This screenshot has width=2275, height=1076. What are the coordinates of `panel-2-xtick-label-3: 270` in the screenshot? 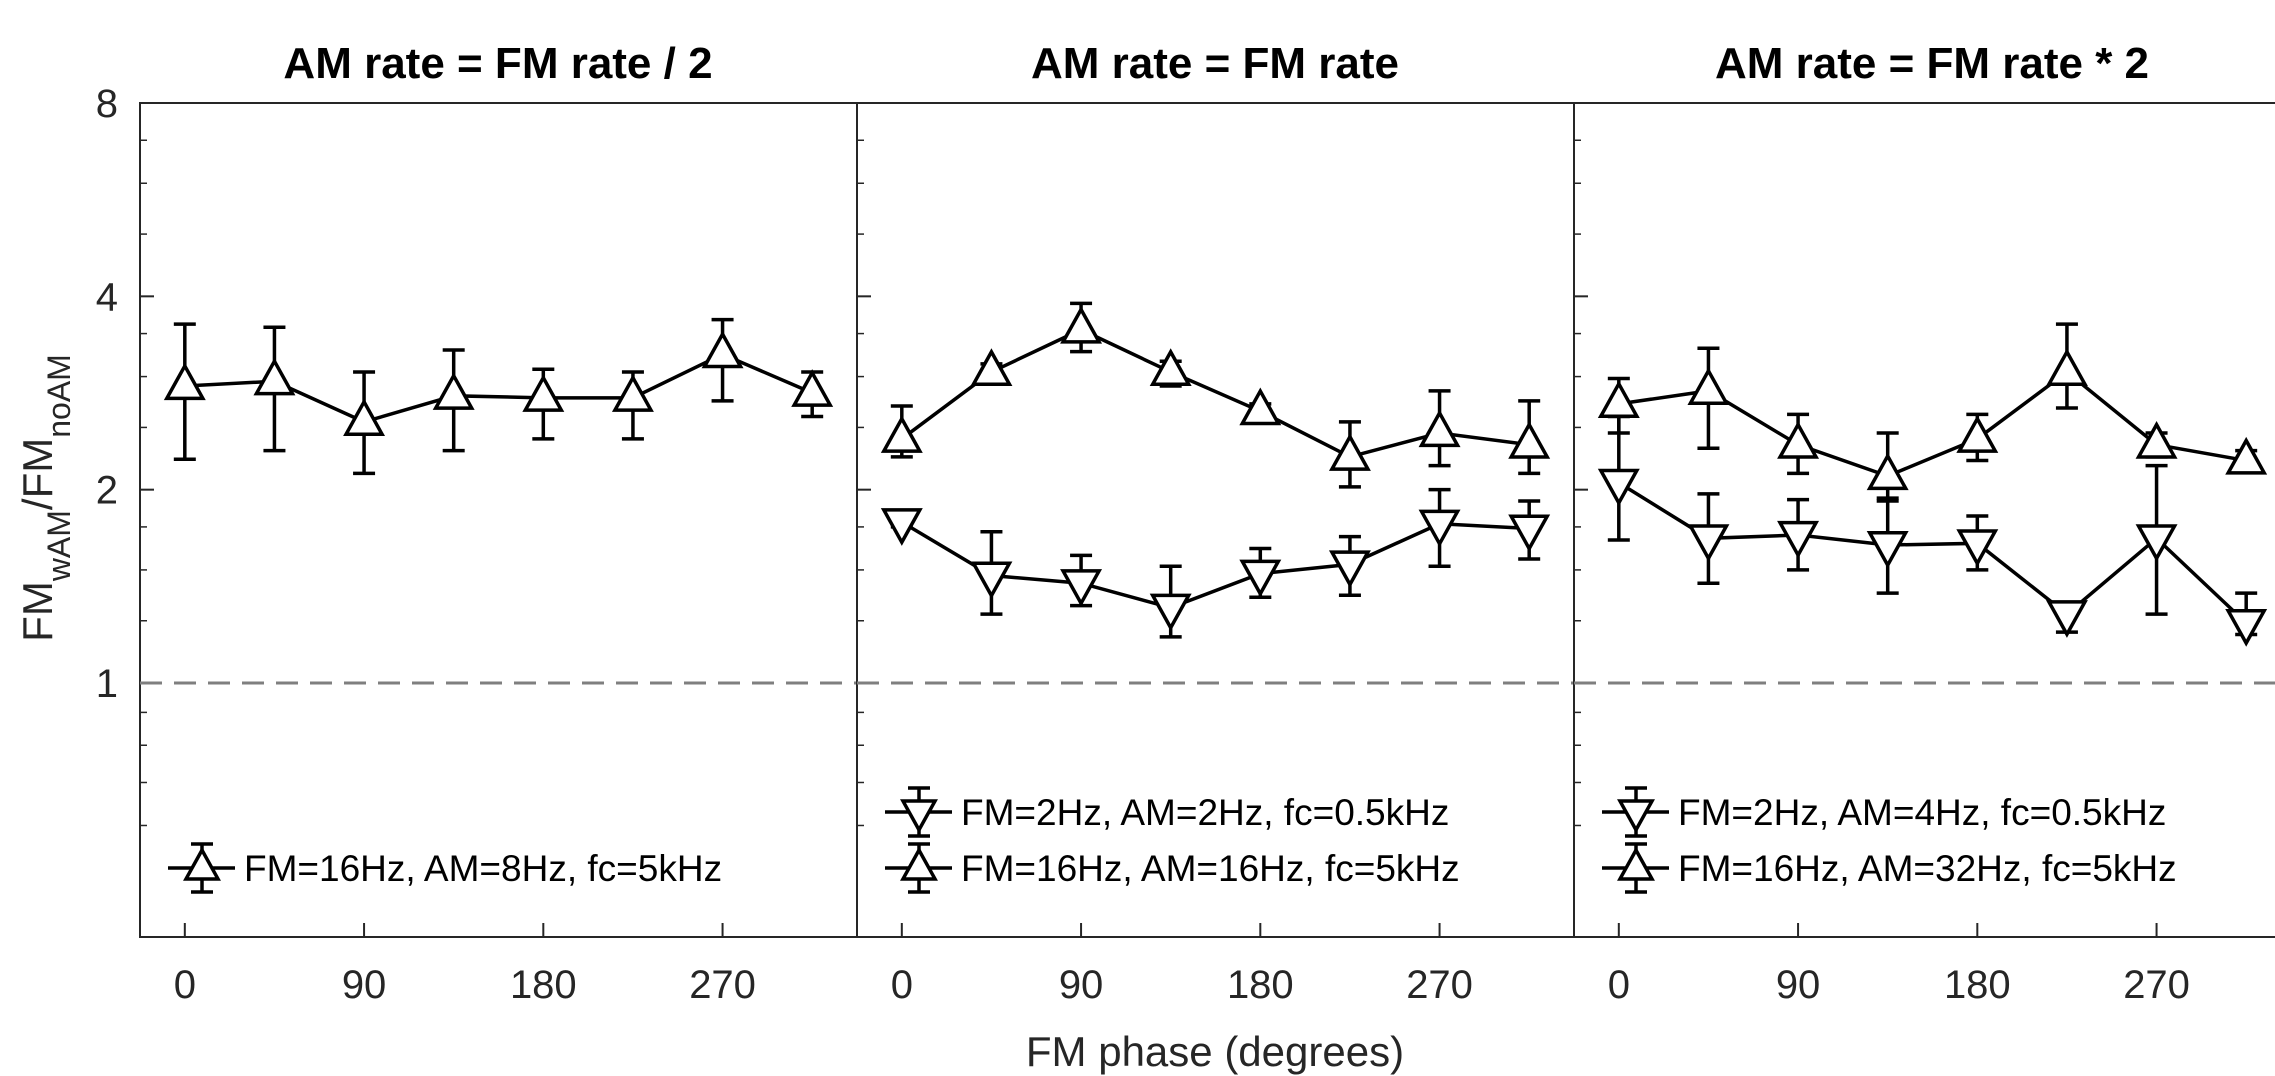 It's located at (1439, 985).